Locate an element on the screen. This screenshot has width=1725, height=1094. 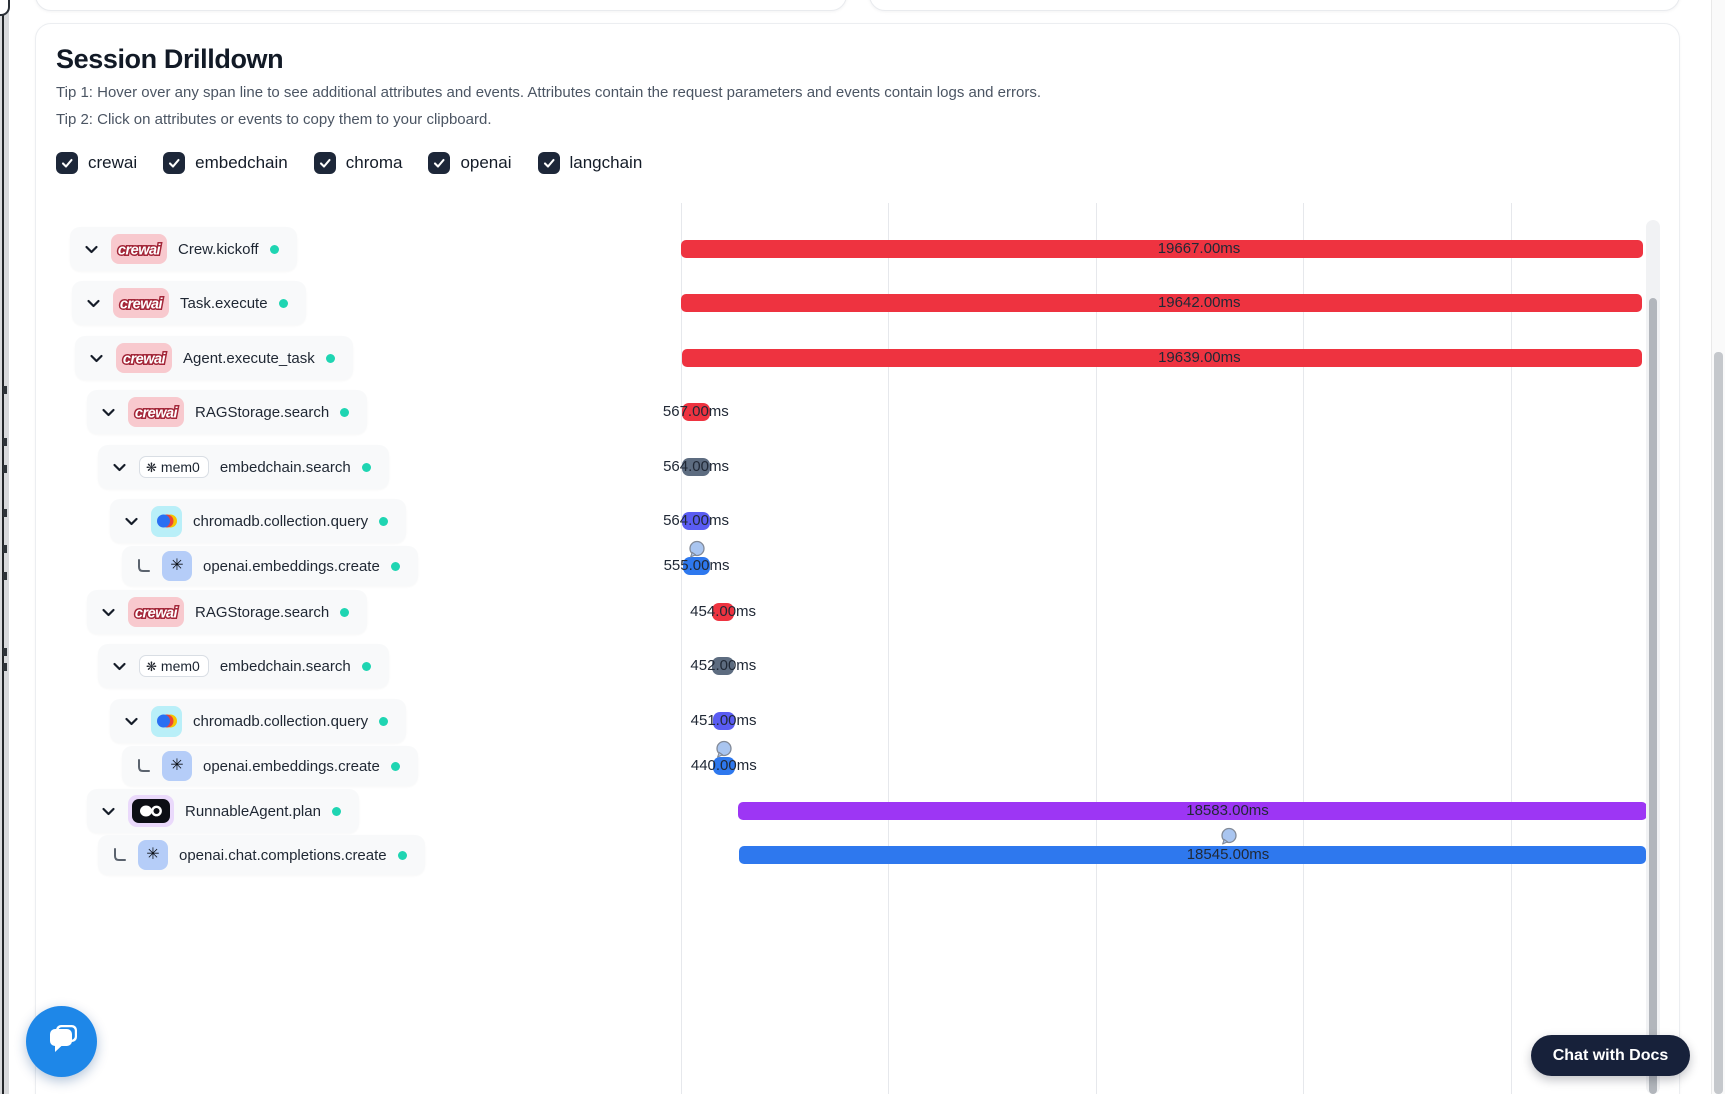
span-duration-label: 19642.00ms is located at coordinates (1199, 302).